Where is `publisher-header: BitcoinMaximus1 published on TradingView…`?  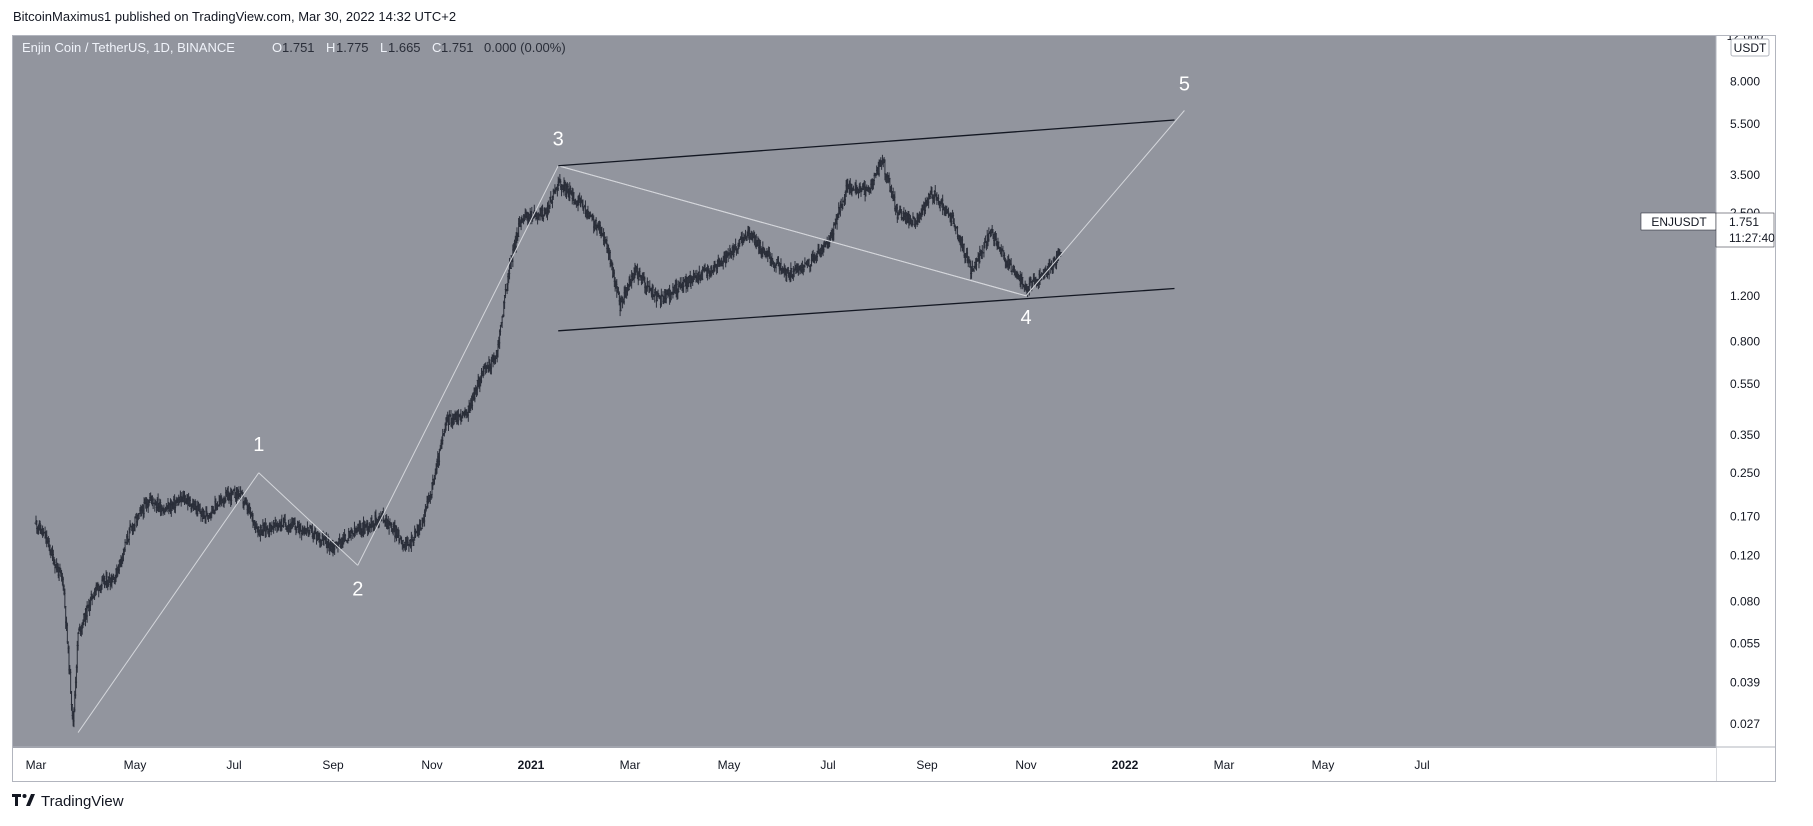 publisher-header: BitcoinMaximus1 published on TradingView… is located at coordinates (235, 16).